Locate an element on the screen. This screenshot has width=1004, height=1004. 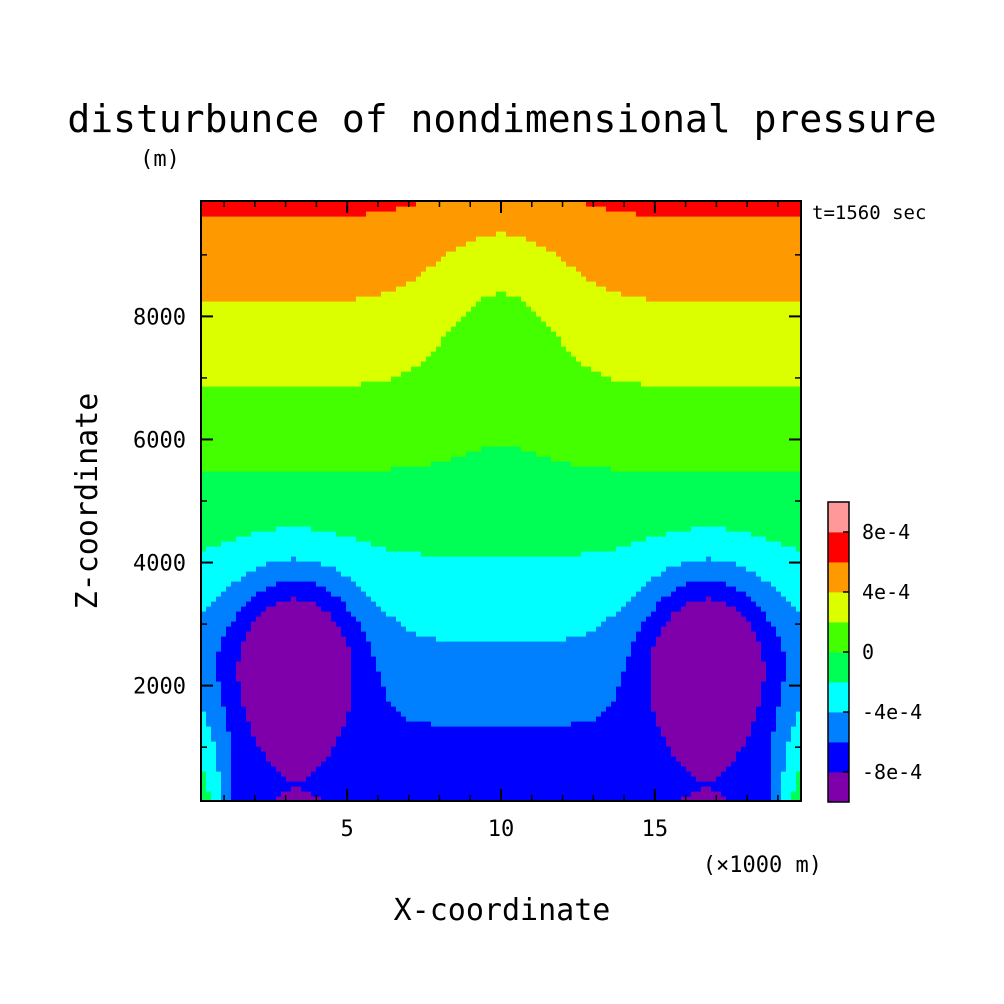
colorbar-label: -4e-4 is located at coordinates (892, 712).